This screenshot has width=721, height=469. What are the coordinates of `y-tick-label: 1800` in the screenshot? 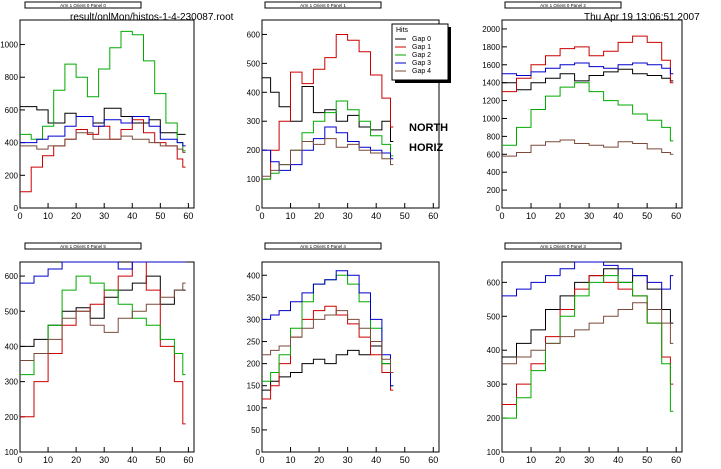 It's located at (491, 47).